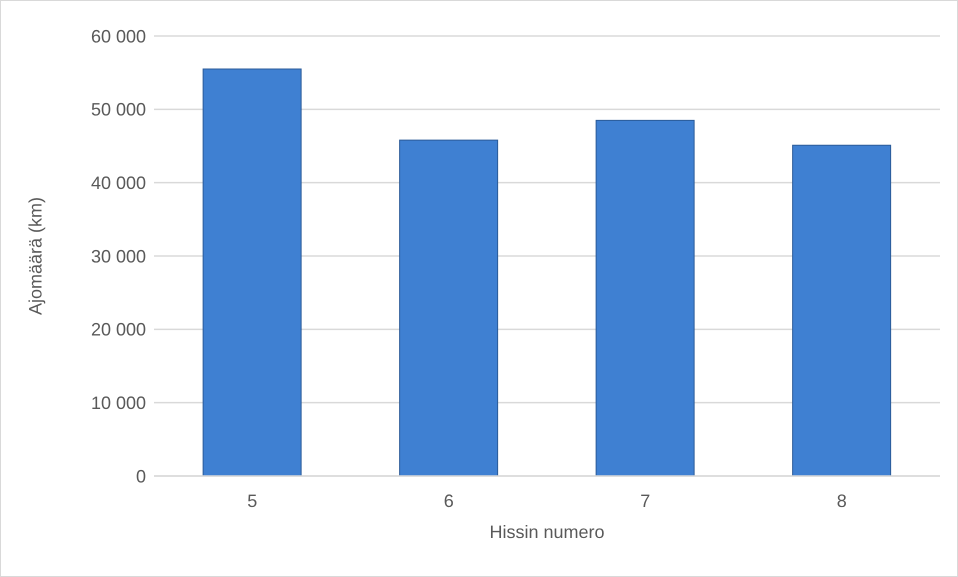 The image size is (958, 577). I want to click on y-tick-label: 50 000, so click(118, 110).